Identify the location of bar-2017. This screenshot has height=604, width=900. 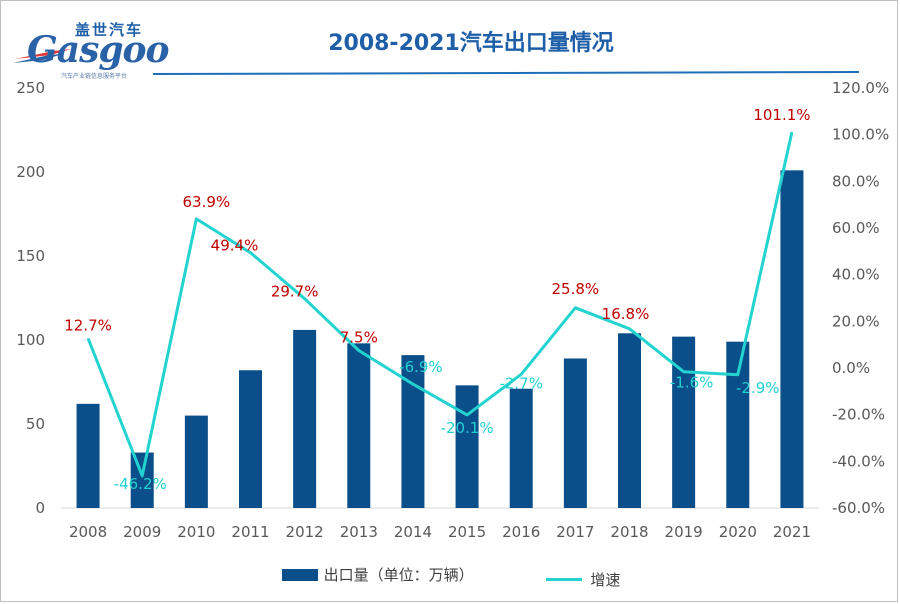
(575, 433).